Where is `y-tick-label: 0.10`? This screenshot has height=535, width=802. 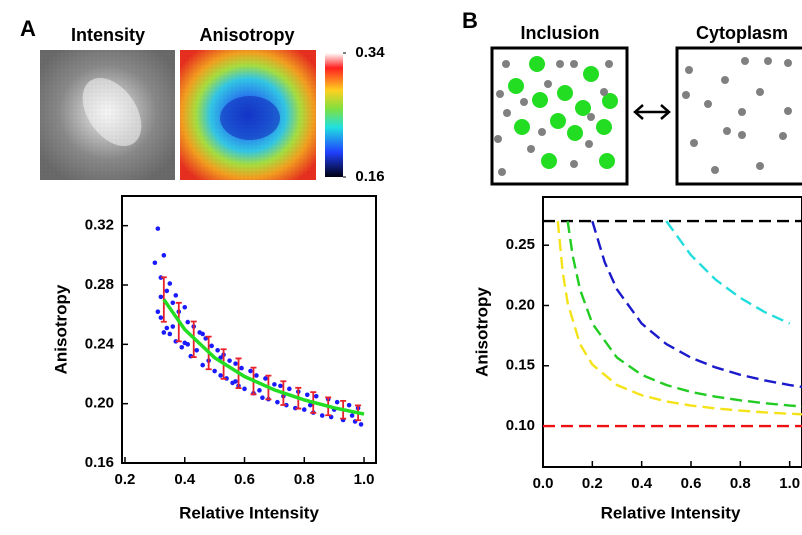
y-tick-label: 0.10 is located at coordinates (520, 425).